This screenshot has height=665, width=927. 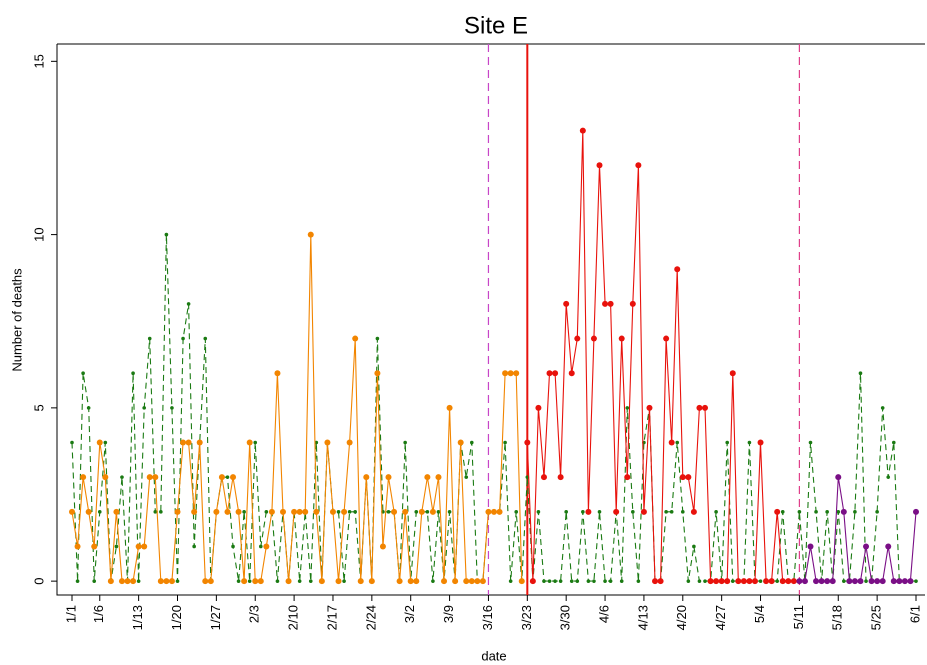 What do you see at coordinates (137, 617) in the screenshot?
I see `x-tick-label: 1/13` at bounding box center [137, 617].